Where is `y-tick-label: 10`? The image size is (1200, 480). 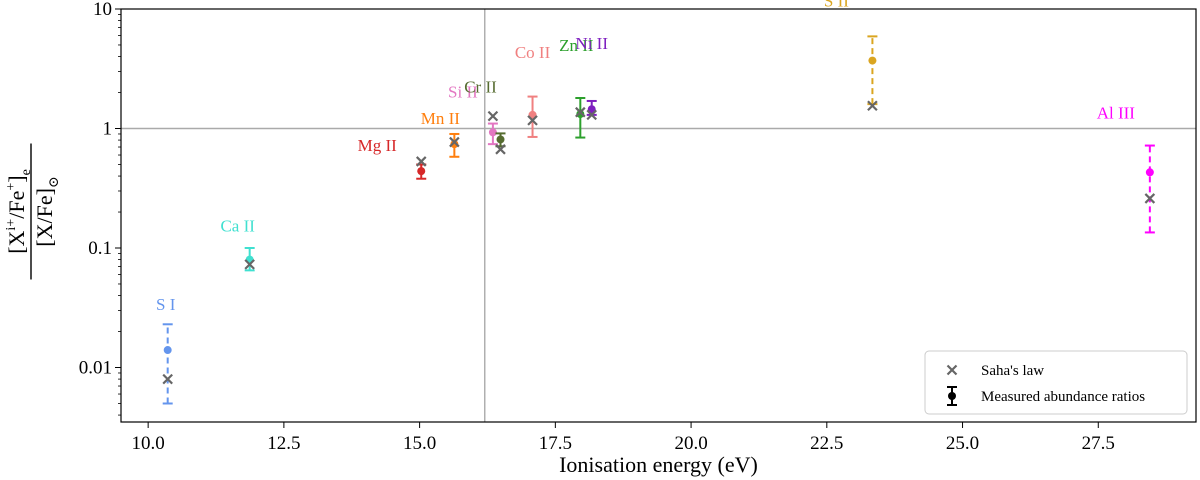 y-tick-label: 10 is located at coordinates (102, 10).